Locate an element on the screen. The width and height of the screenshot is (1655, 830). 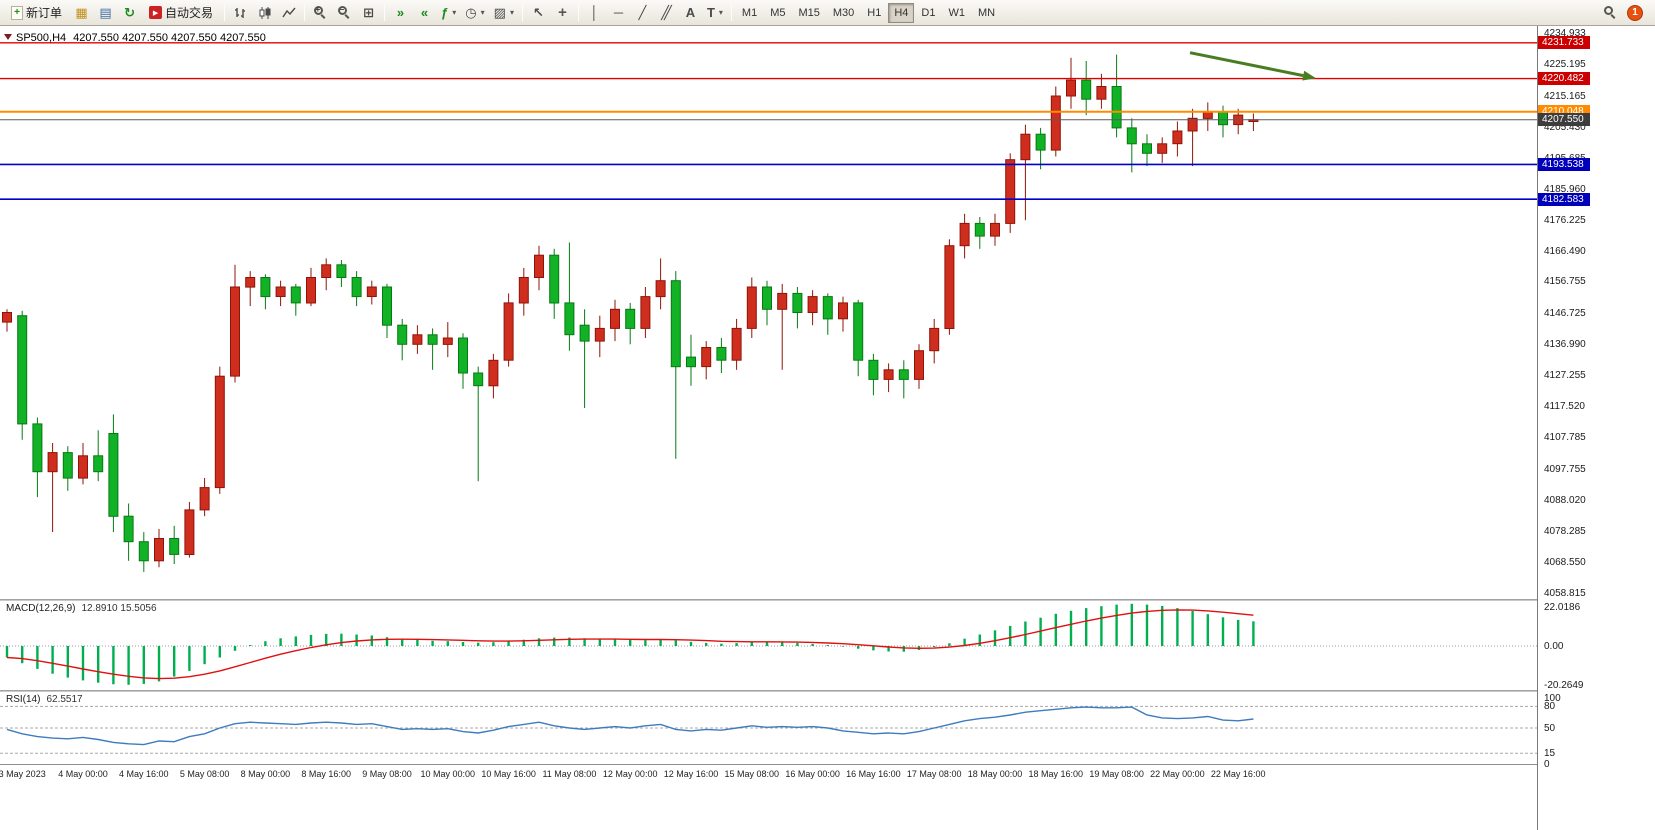
new-chart-button: ▦ is located at coordinates (81, 12).